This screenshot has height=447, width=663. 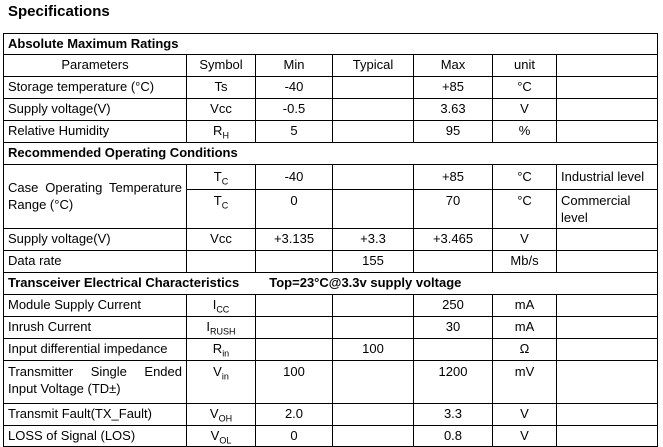 What do you see at coordinates (524, 349) in the screenshot?
I see `unit-cell: Ω` at bounding box center [524, 349].